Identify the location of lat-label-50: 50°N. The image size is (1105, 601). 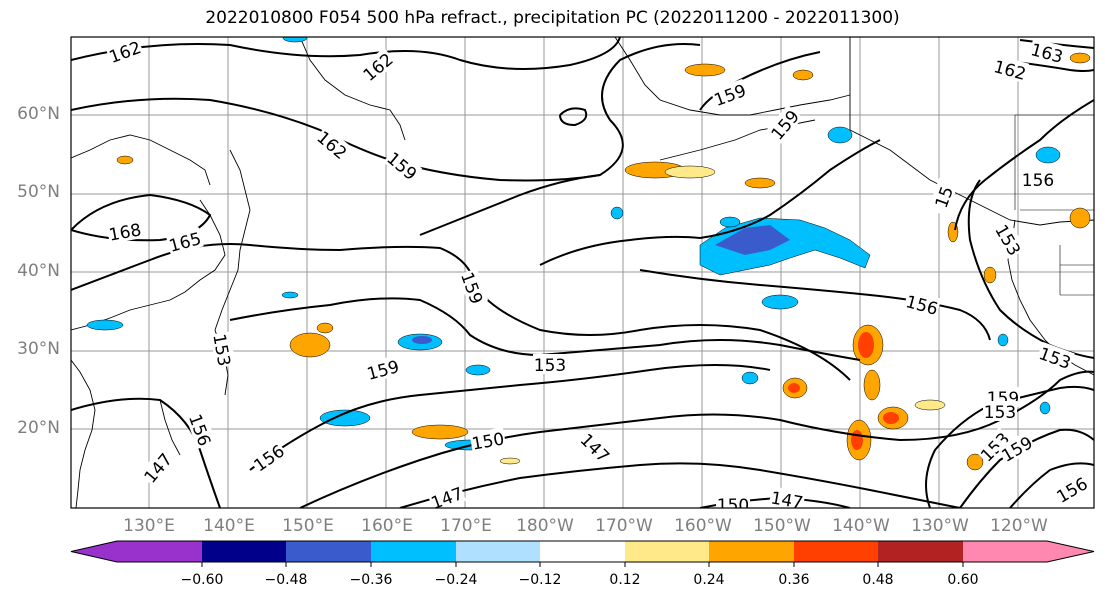
(38, 192).